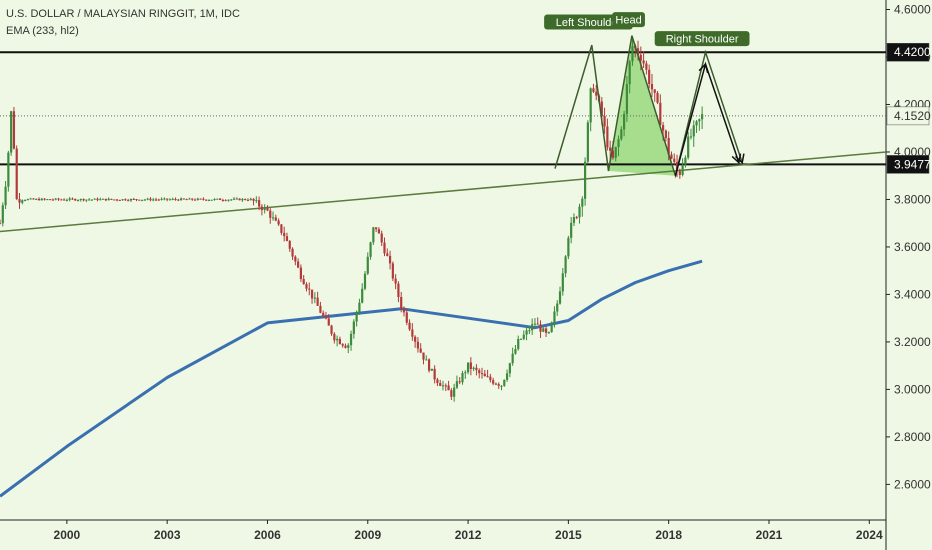 Image resolution: width=932 pixels, height=550 pixels. What do you see at coordinates (628, 20) in the screenshot?
I see `pattern-annotation: Head` at bounding box center [628, 20].